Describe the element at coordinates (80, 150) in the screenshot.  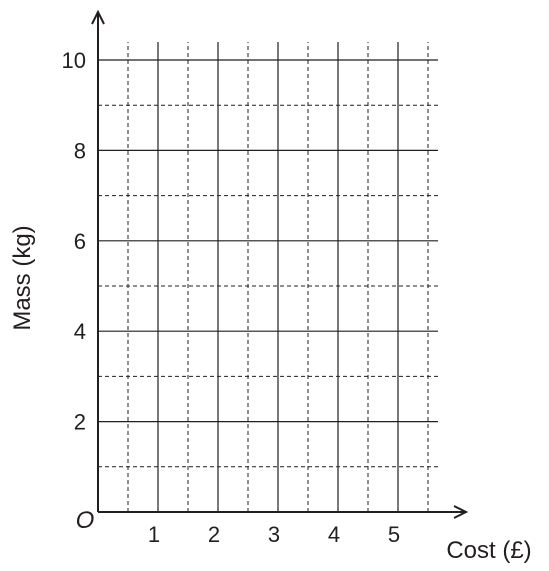
I see `y-tick-label: 8` at that location.